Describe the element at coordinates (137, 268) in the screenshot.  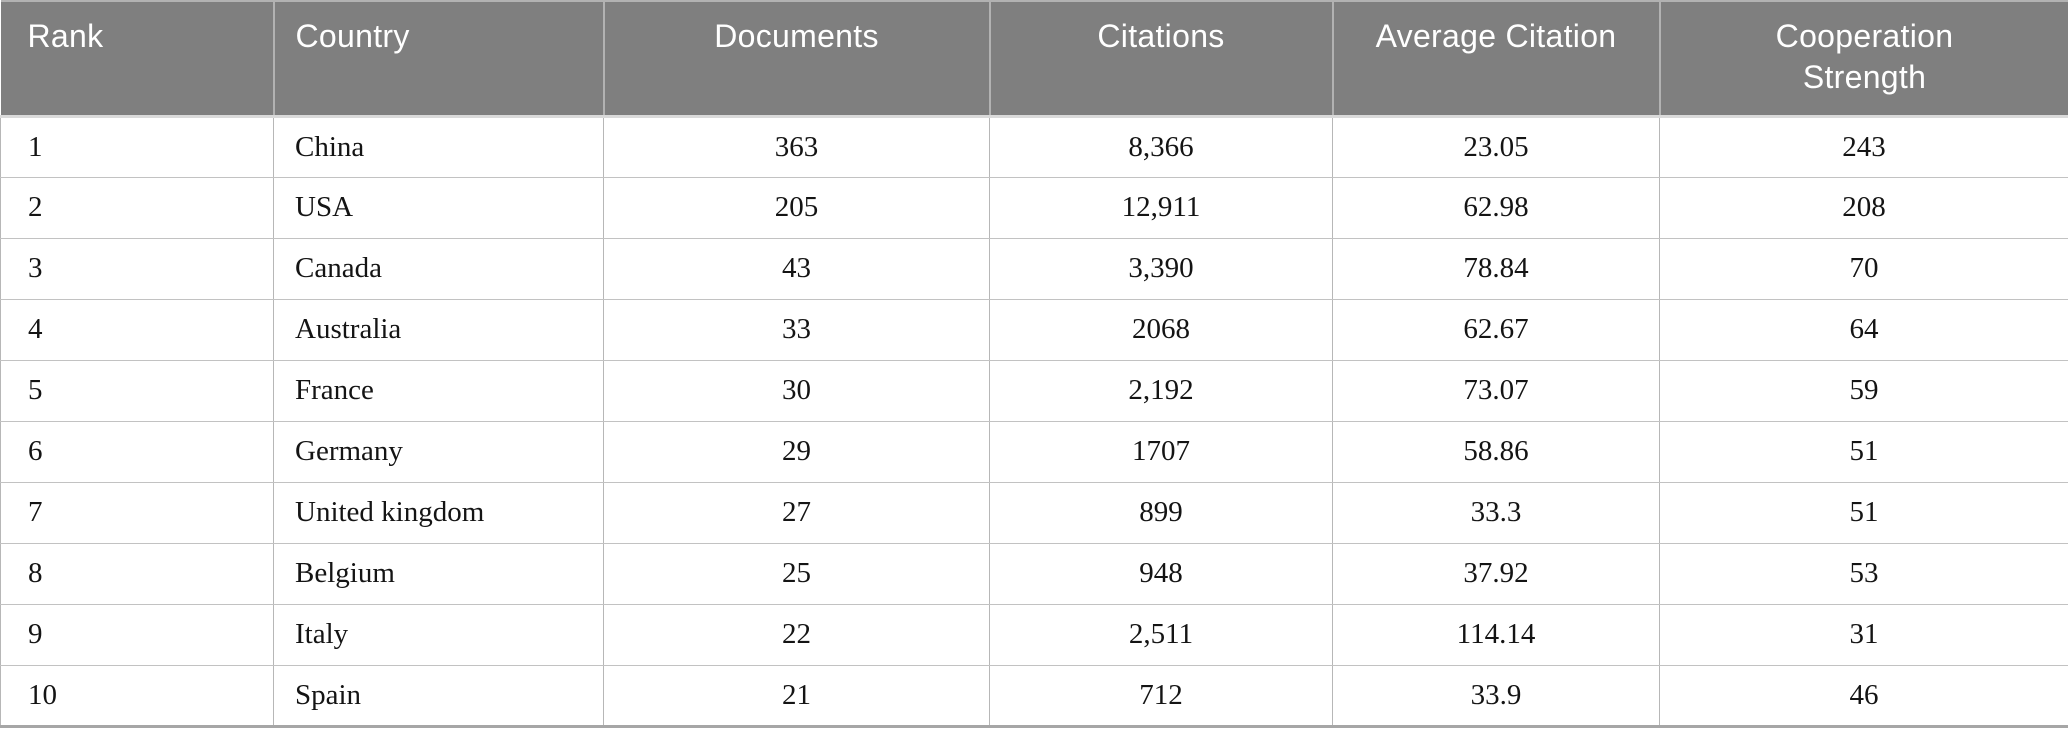
I see `table-cell-rank: 3` at that location.